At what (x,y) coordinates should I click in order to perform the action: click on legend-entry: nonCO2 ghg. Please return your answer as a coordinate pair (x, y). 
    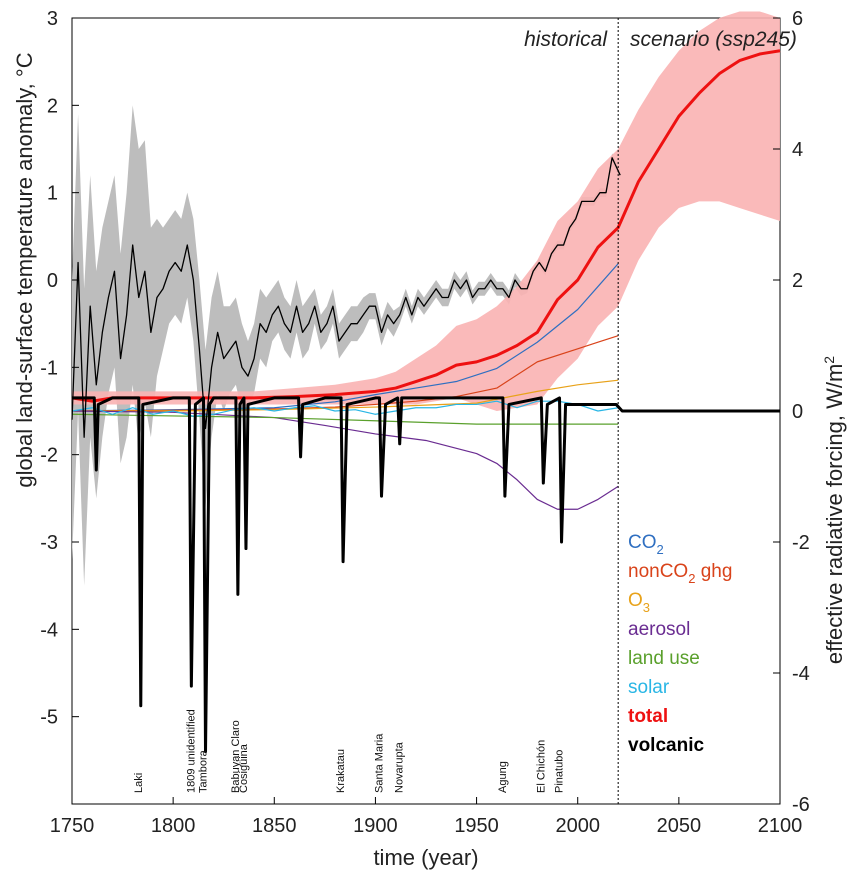
    Looking at the image, I should click on (680, 573).